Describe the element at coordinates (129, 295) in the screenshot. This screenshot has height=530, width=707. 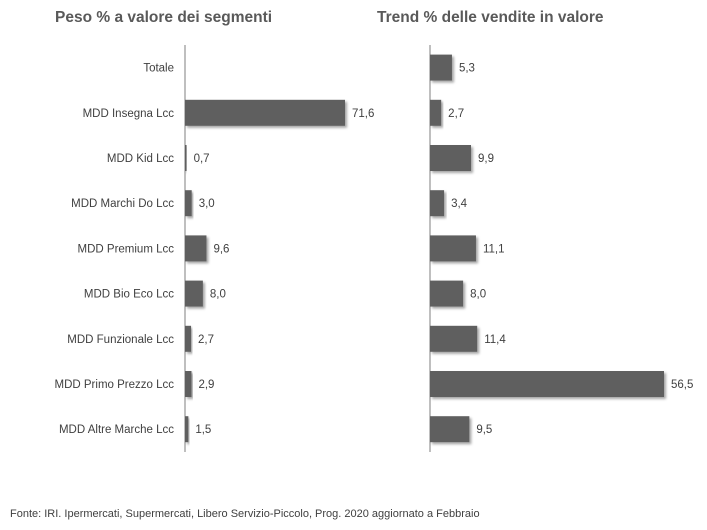
I see `category-label: MDD Bio Eco Lcc` at that location.